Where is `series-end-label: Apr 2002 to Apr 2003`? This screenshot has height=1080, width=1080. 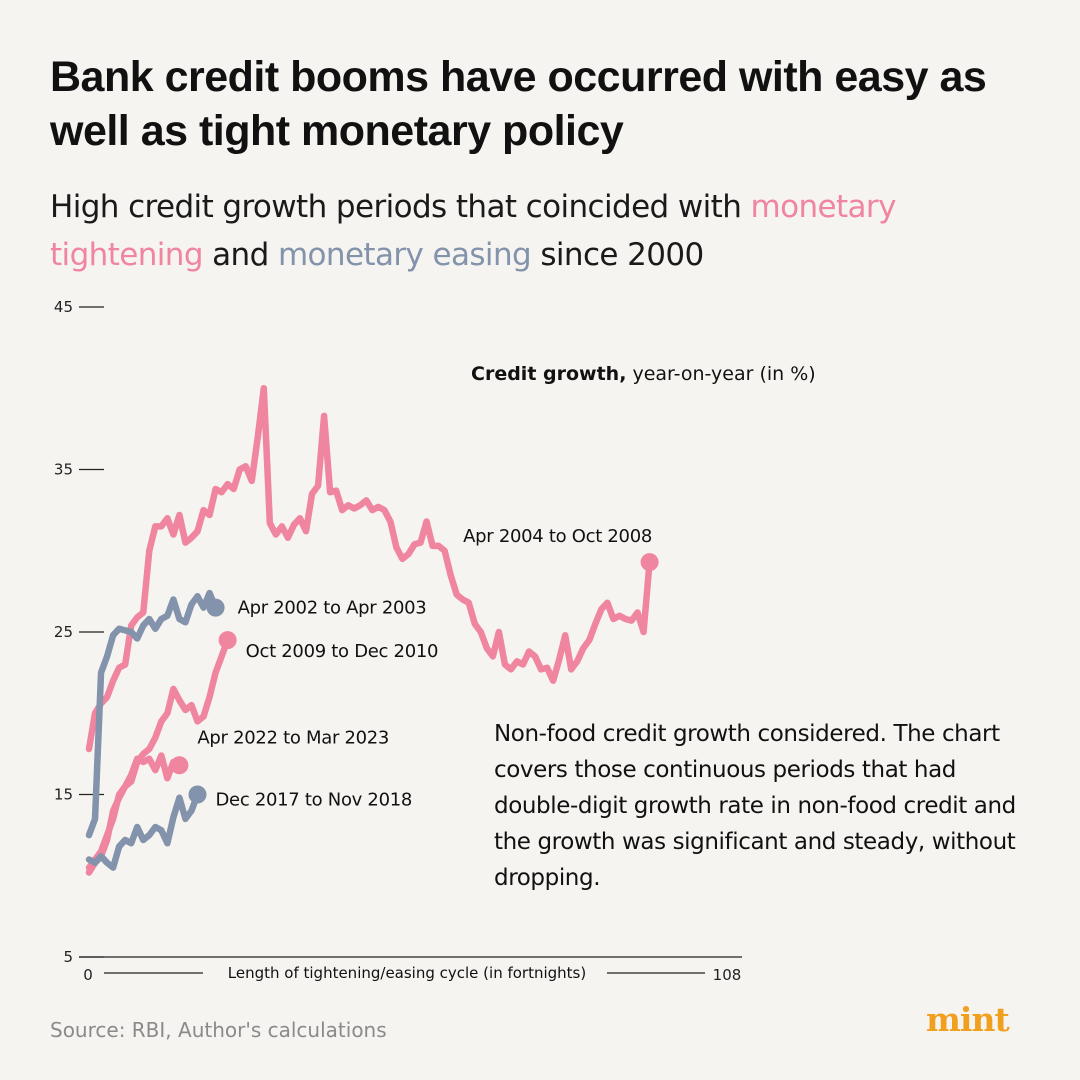
series-end-label: Apr 2002 to Apr 2003 is located at coordinates (332, 608).